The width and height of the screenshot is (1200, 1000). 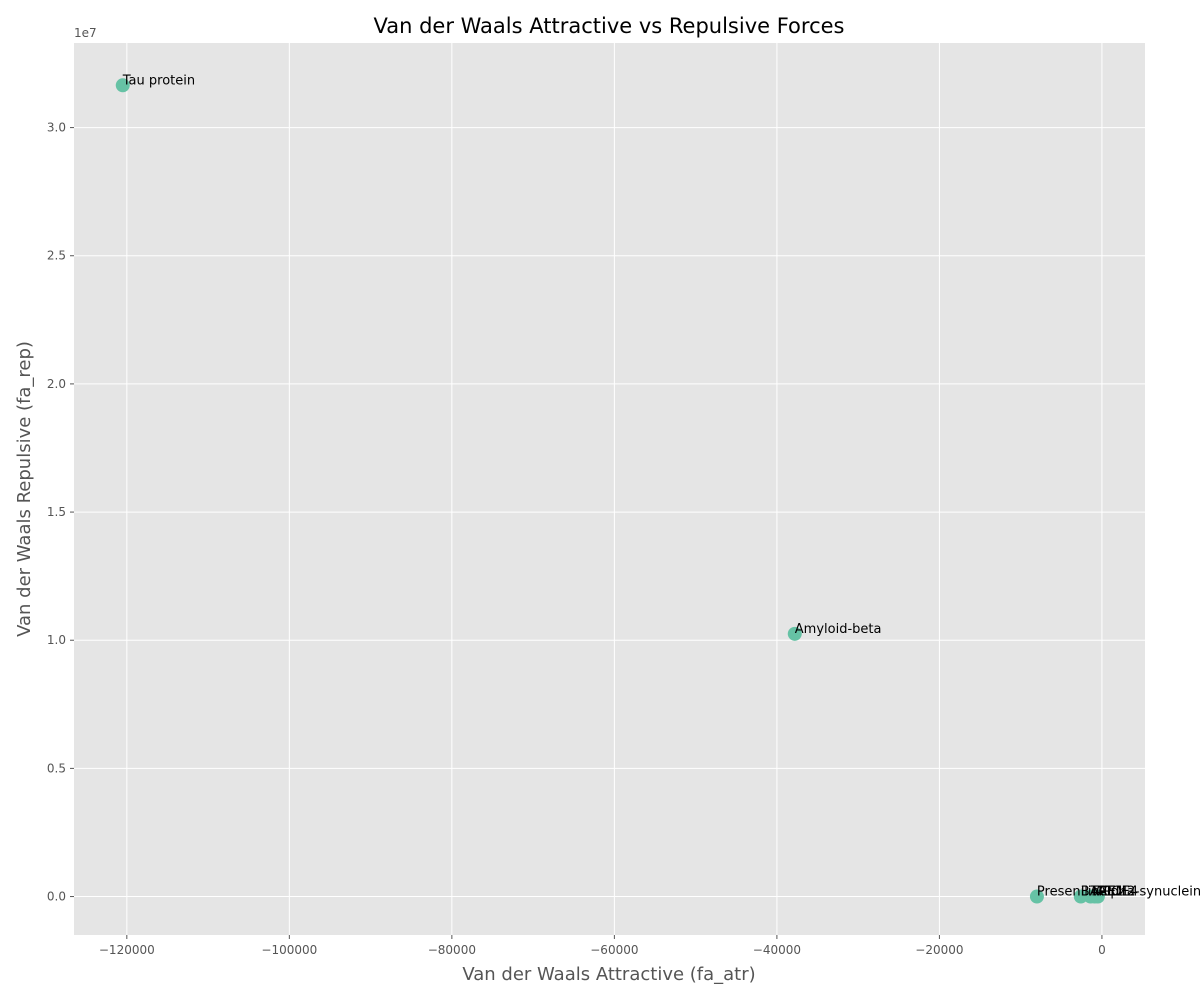 I want to click on y-tick-label: 0.0, so click(x=56, y=897).